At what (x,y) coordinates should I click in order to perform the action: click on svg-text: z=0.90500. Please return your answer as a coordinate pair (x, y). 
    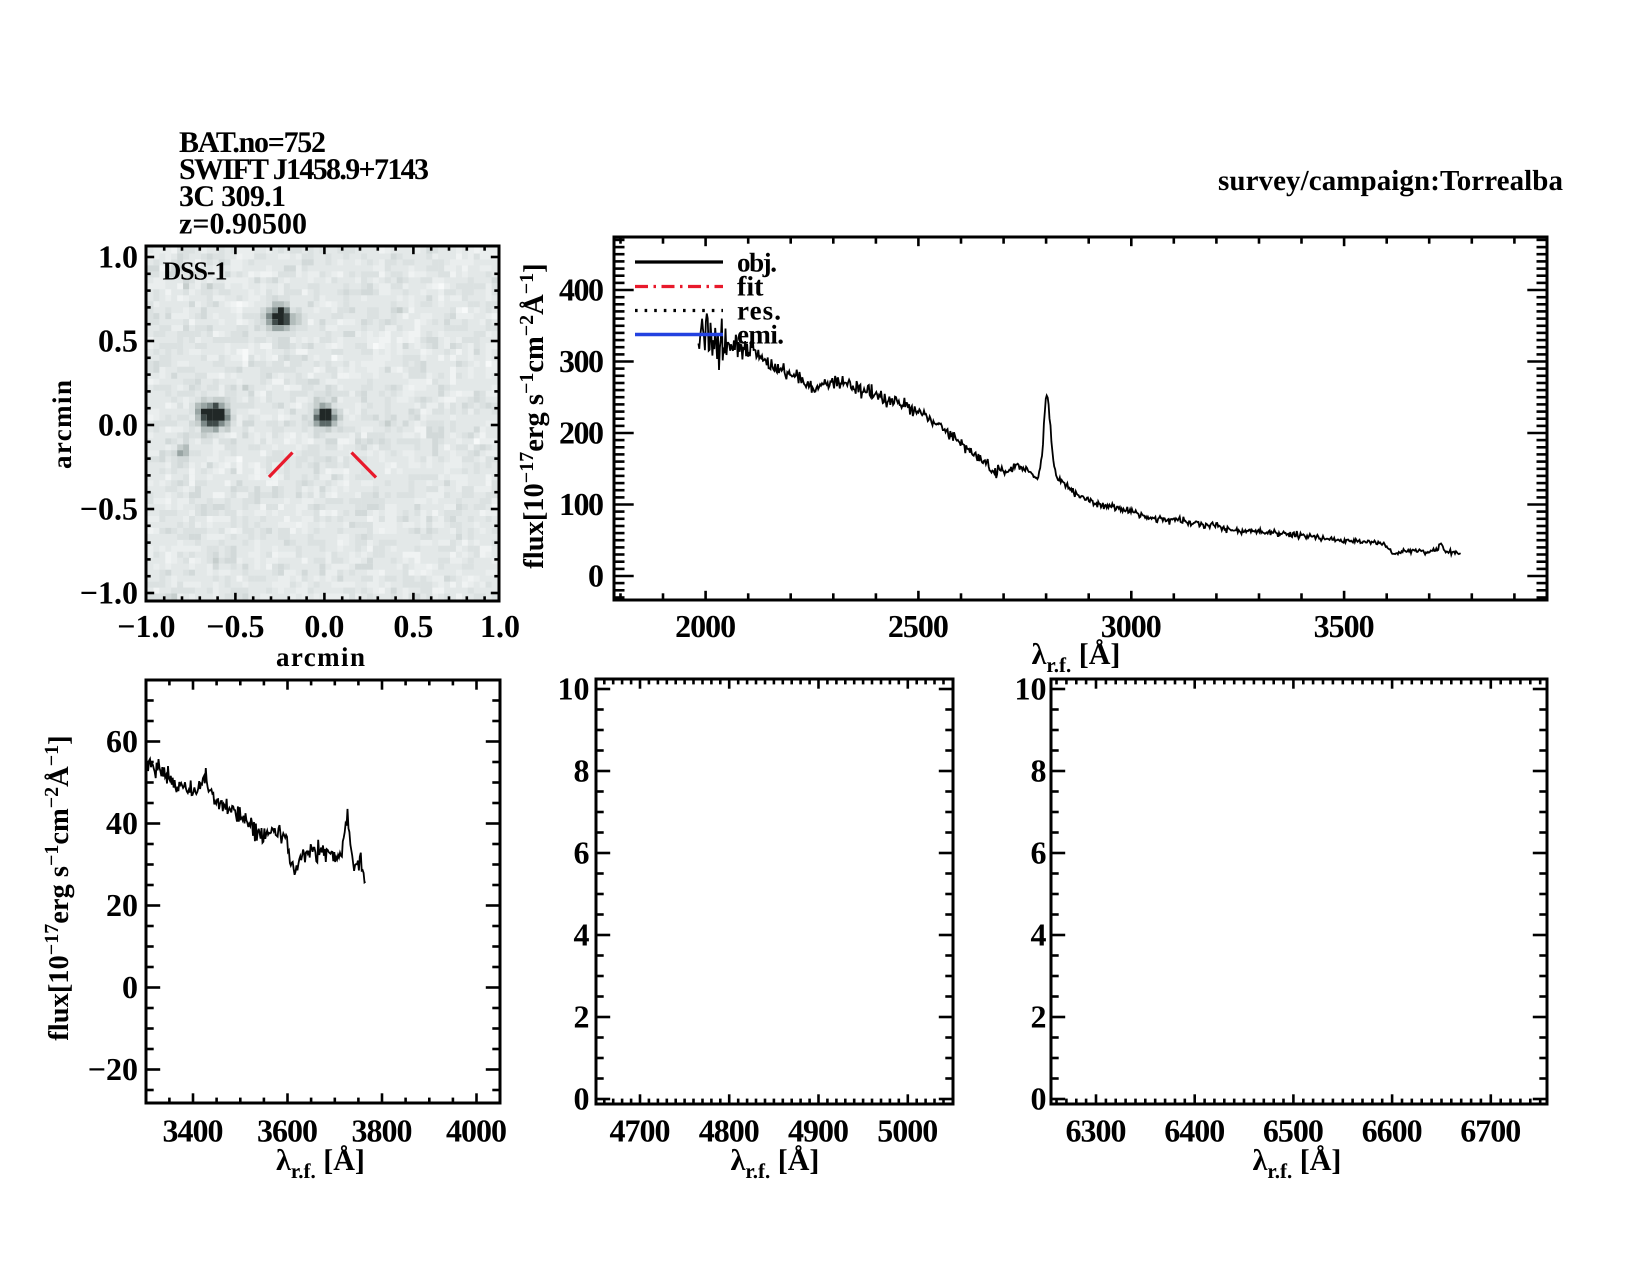
    Looking at the image, I should click on (243, 224).